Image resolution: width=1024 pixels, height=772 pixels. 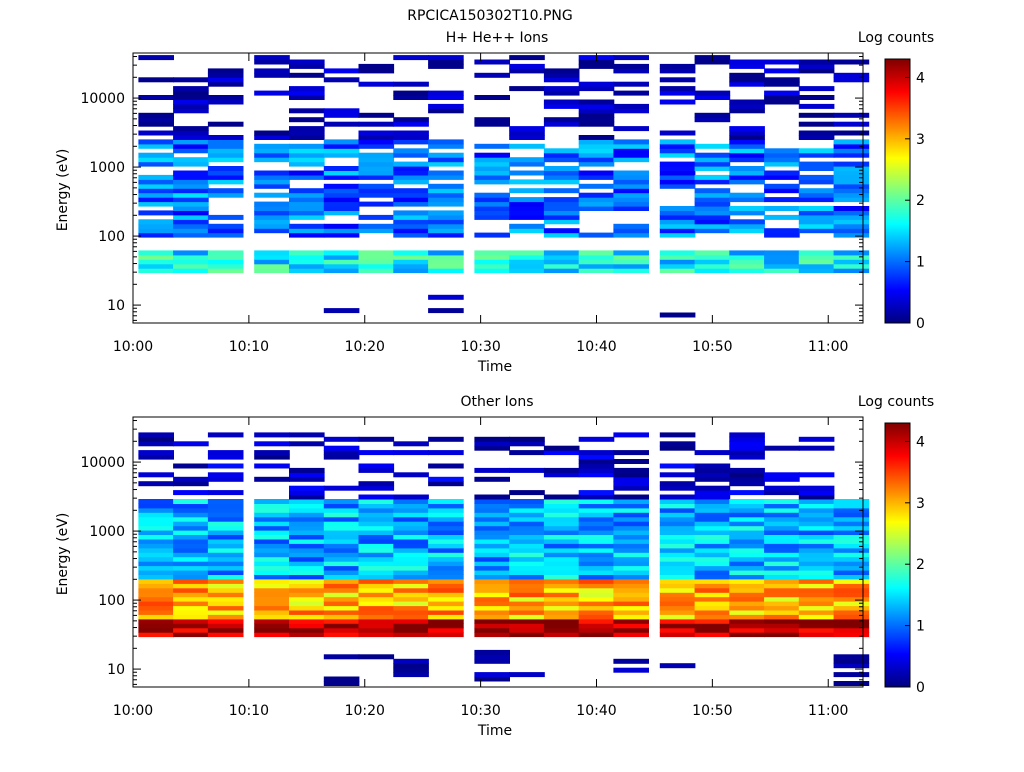 I want to click on panel2-colorbar-label: Log counts, so click(x=896, y=402).